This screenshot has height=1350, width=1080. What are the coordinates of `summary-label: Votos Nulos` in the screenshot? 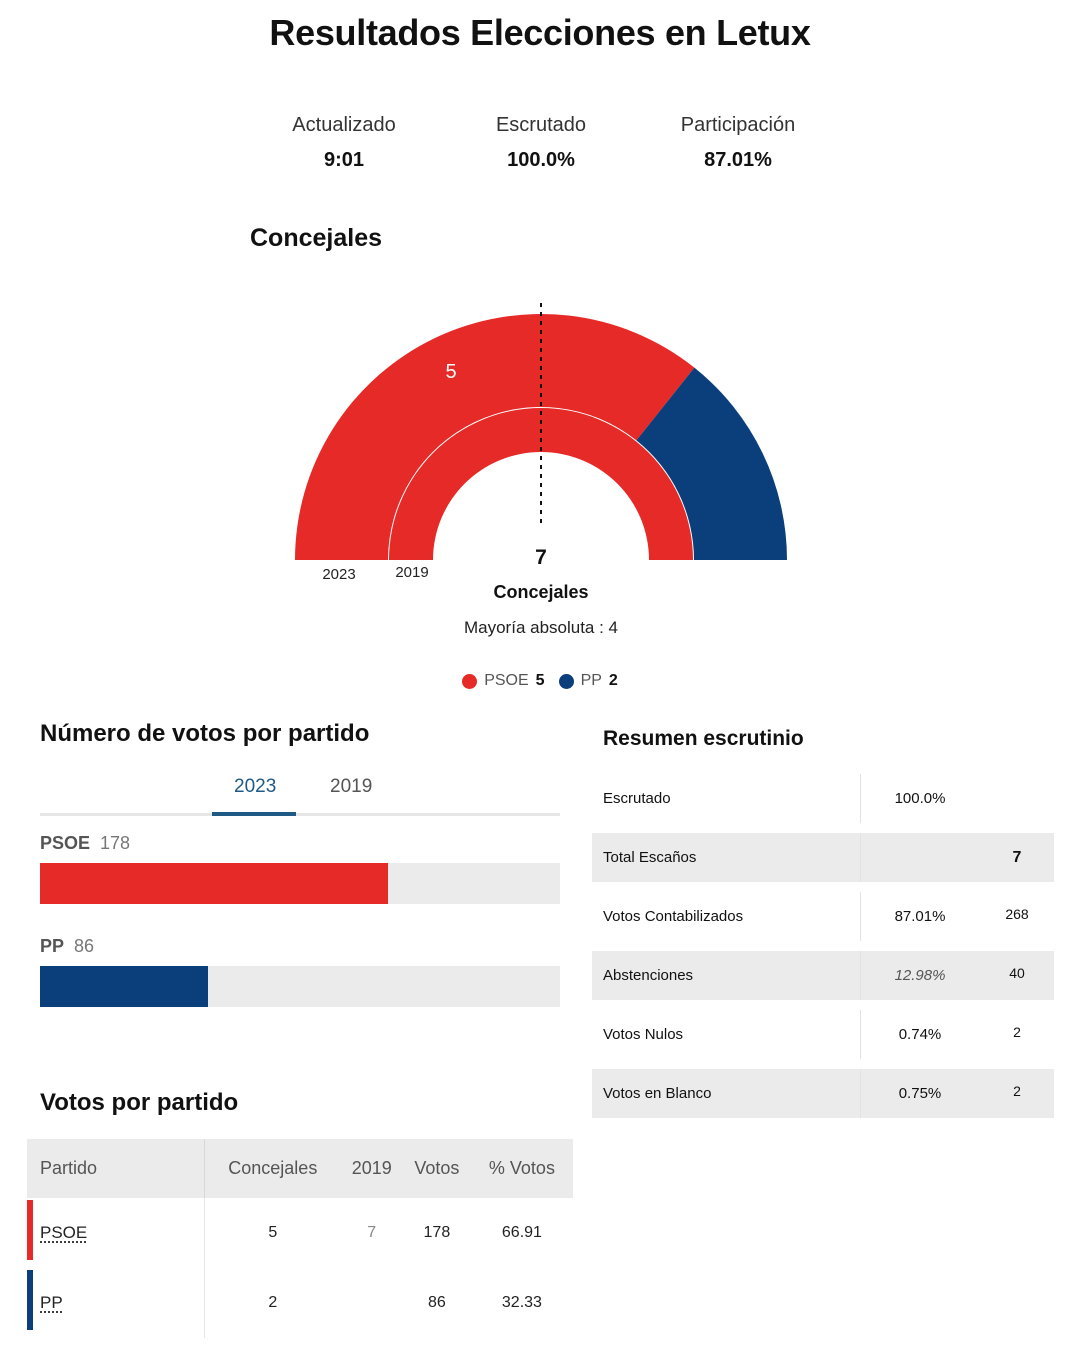 It's located at (643, 1034).